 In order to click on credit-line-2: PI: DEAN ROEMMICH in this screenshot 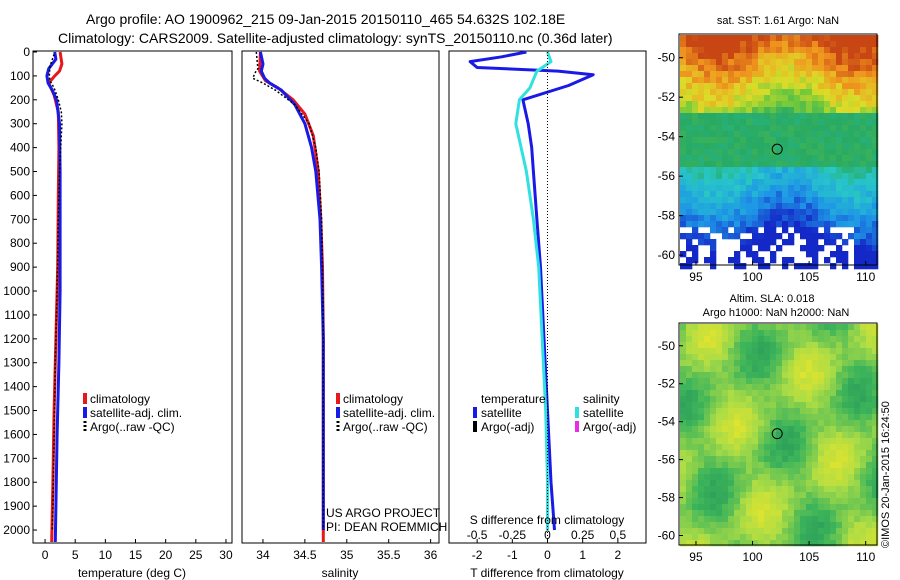, I will do `click(386, 527)`.